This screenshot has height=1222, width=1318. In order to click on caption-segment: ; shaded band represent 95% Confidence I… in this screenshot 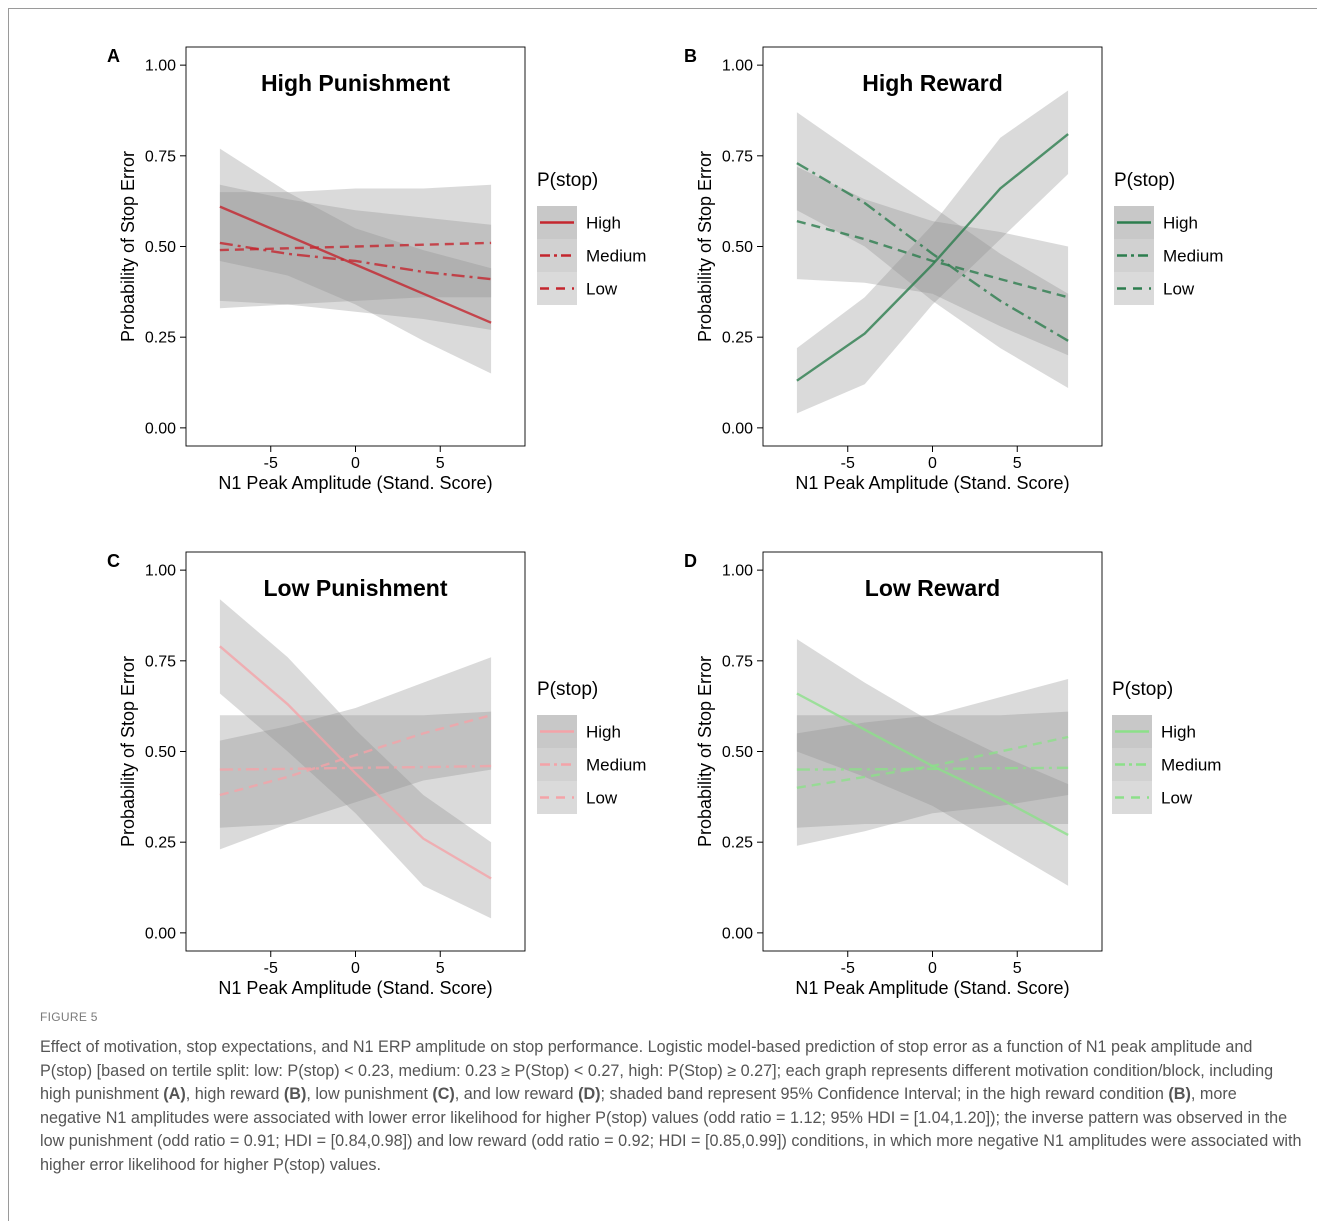, I will do `click(884, 1094)`.